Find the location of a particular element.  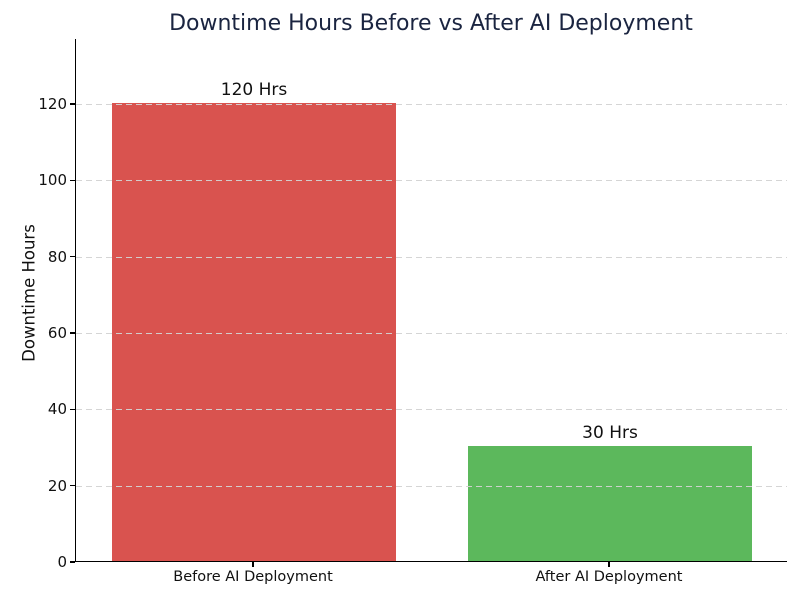

x-tick-label: Before AI Deployment is located at coordinates (253, 577).